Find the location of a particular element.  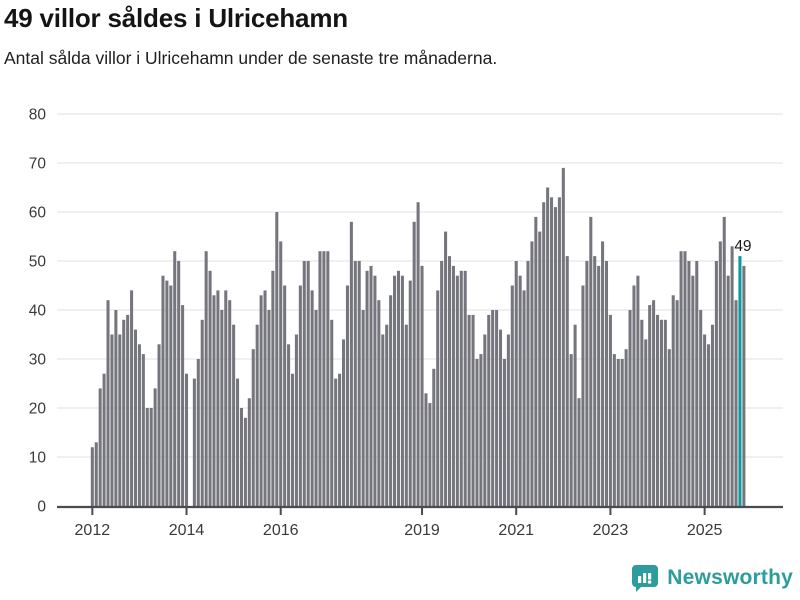

y-axis-label-0: 0 is located at coordinates (41, 507).